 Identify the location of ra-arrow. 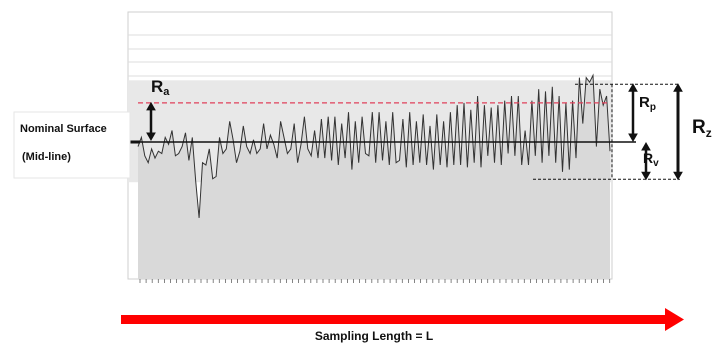
(151, 121).